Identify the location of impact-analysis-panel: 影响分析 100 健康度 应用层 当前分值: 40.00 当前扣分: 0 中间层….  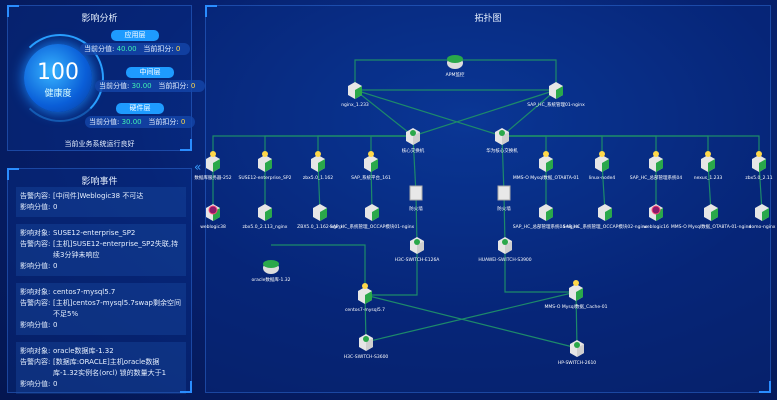
(106, 78).